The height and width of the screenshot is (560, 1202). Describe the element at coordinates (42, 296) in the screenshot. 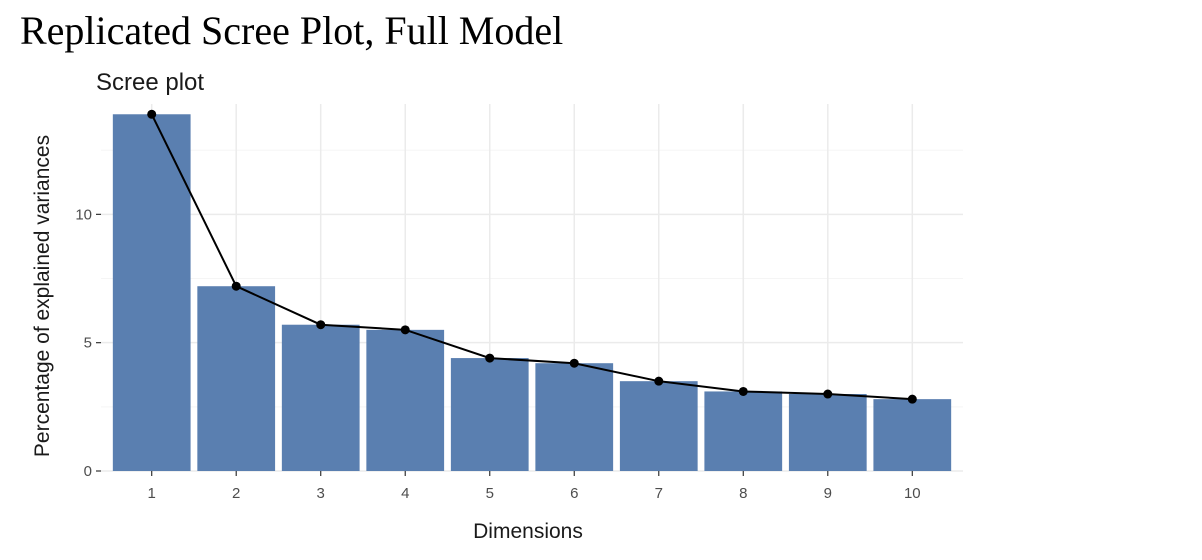

I see `y-axis-label: Percentage of explained variances` at that location.